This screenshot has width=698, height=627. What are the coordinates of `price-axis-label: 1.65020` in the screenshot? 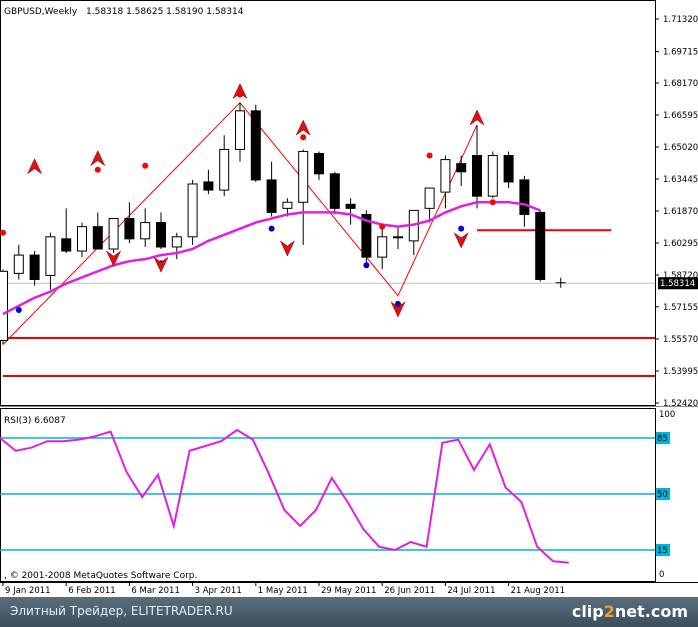 It's located at (680, 148).